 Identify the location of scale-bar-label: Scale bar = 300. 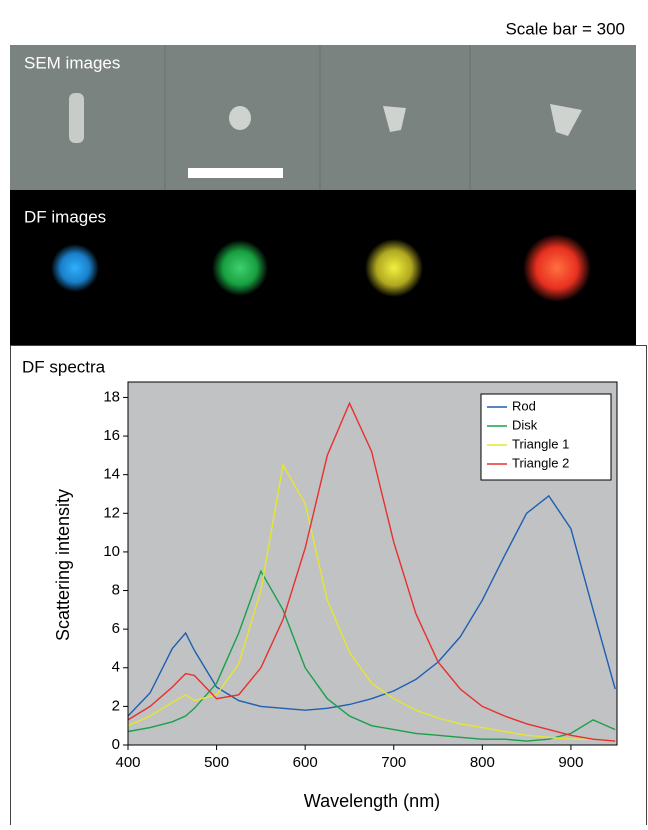
(565, 28).